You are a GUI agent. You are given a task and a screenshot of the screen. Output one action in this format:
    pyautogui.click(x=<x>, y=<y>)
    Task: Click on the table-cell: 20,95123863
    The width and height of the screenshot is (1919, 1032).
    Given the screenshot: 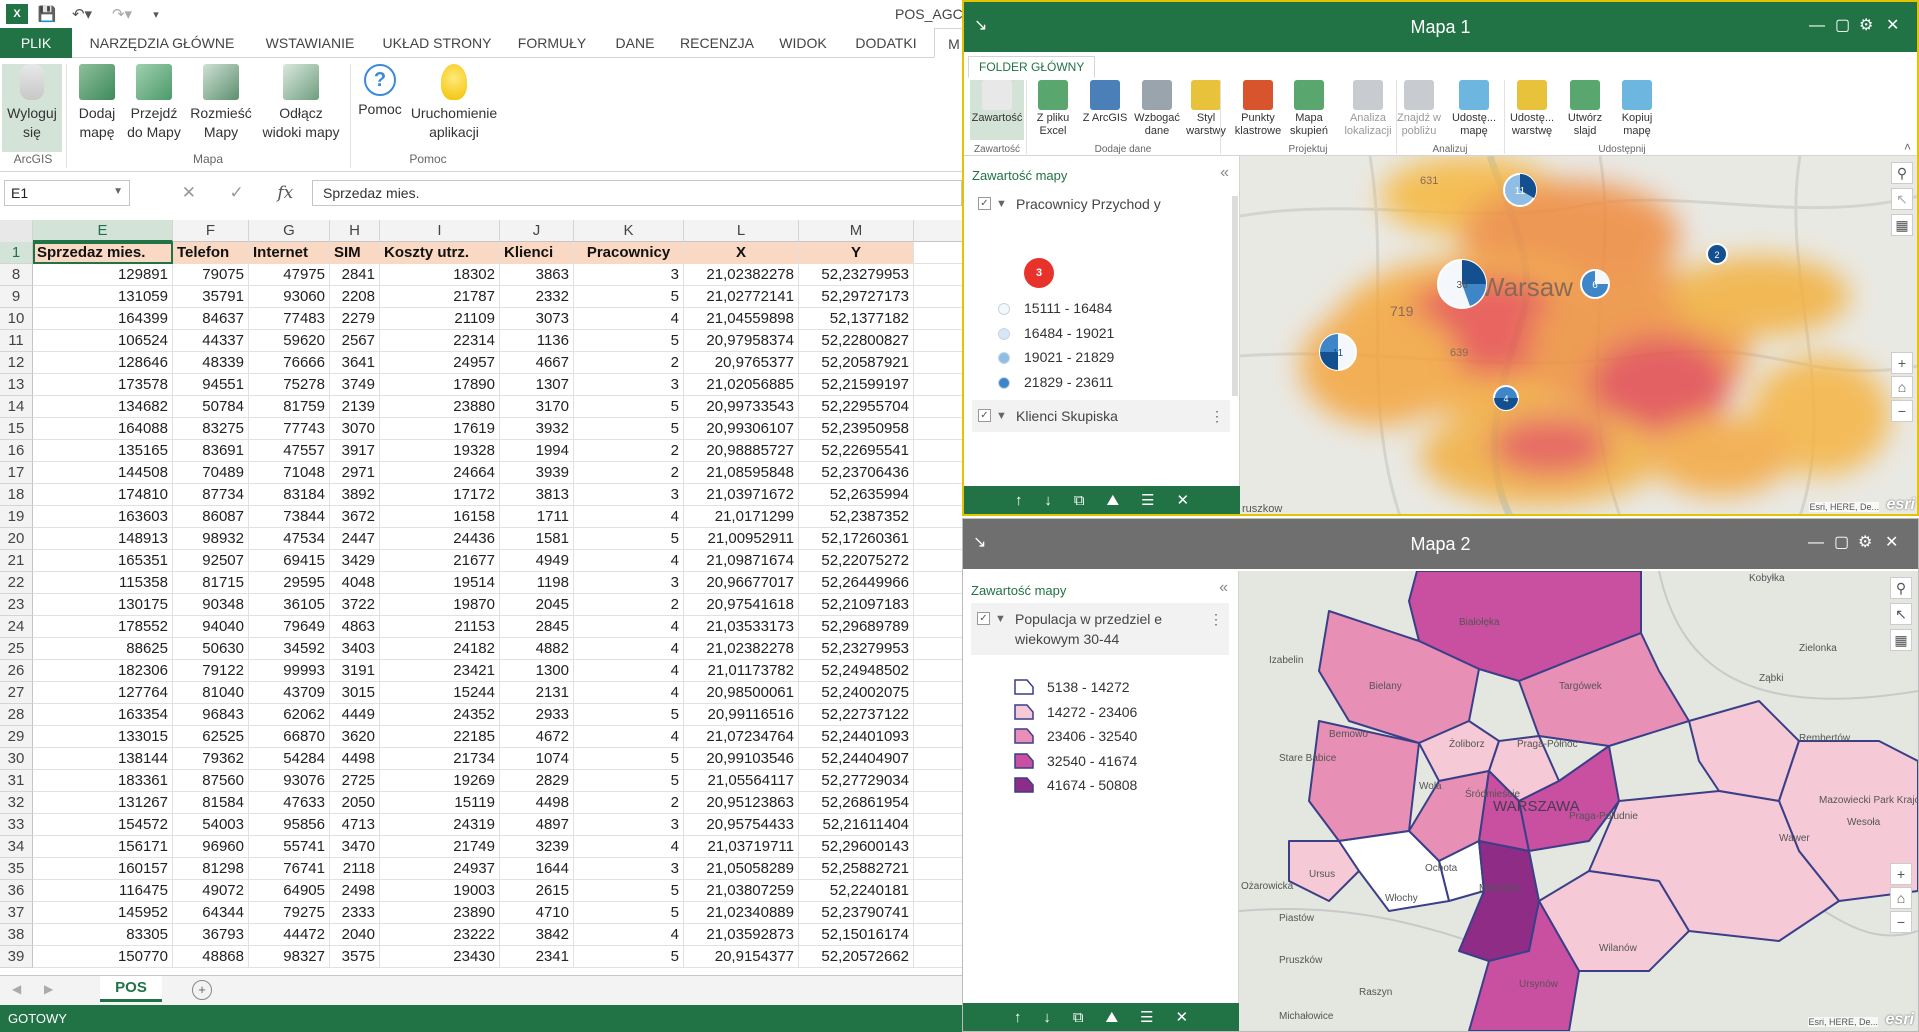 What is the action you would take?
    pyautogui.click(x=741, y=803)
    